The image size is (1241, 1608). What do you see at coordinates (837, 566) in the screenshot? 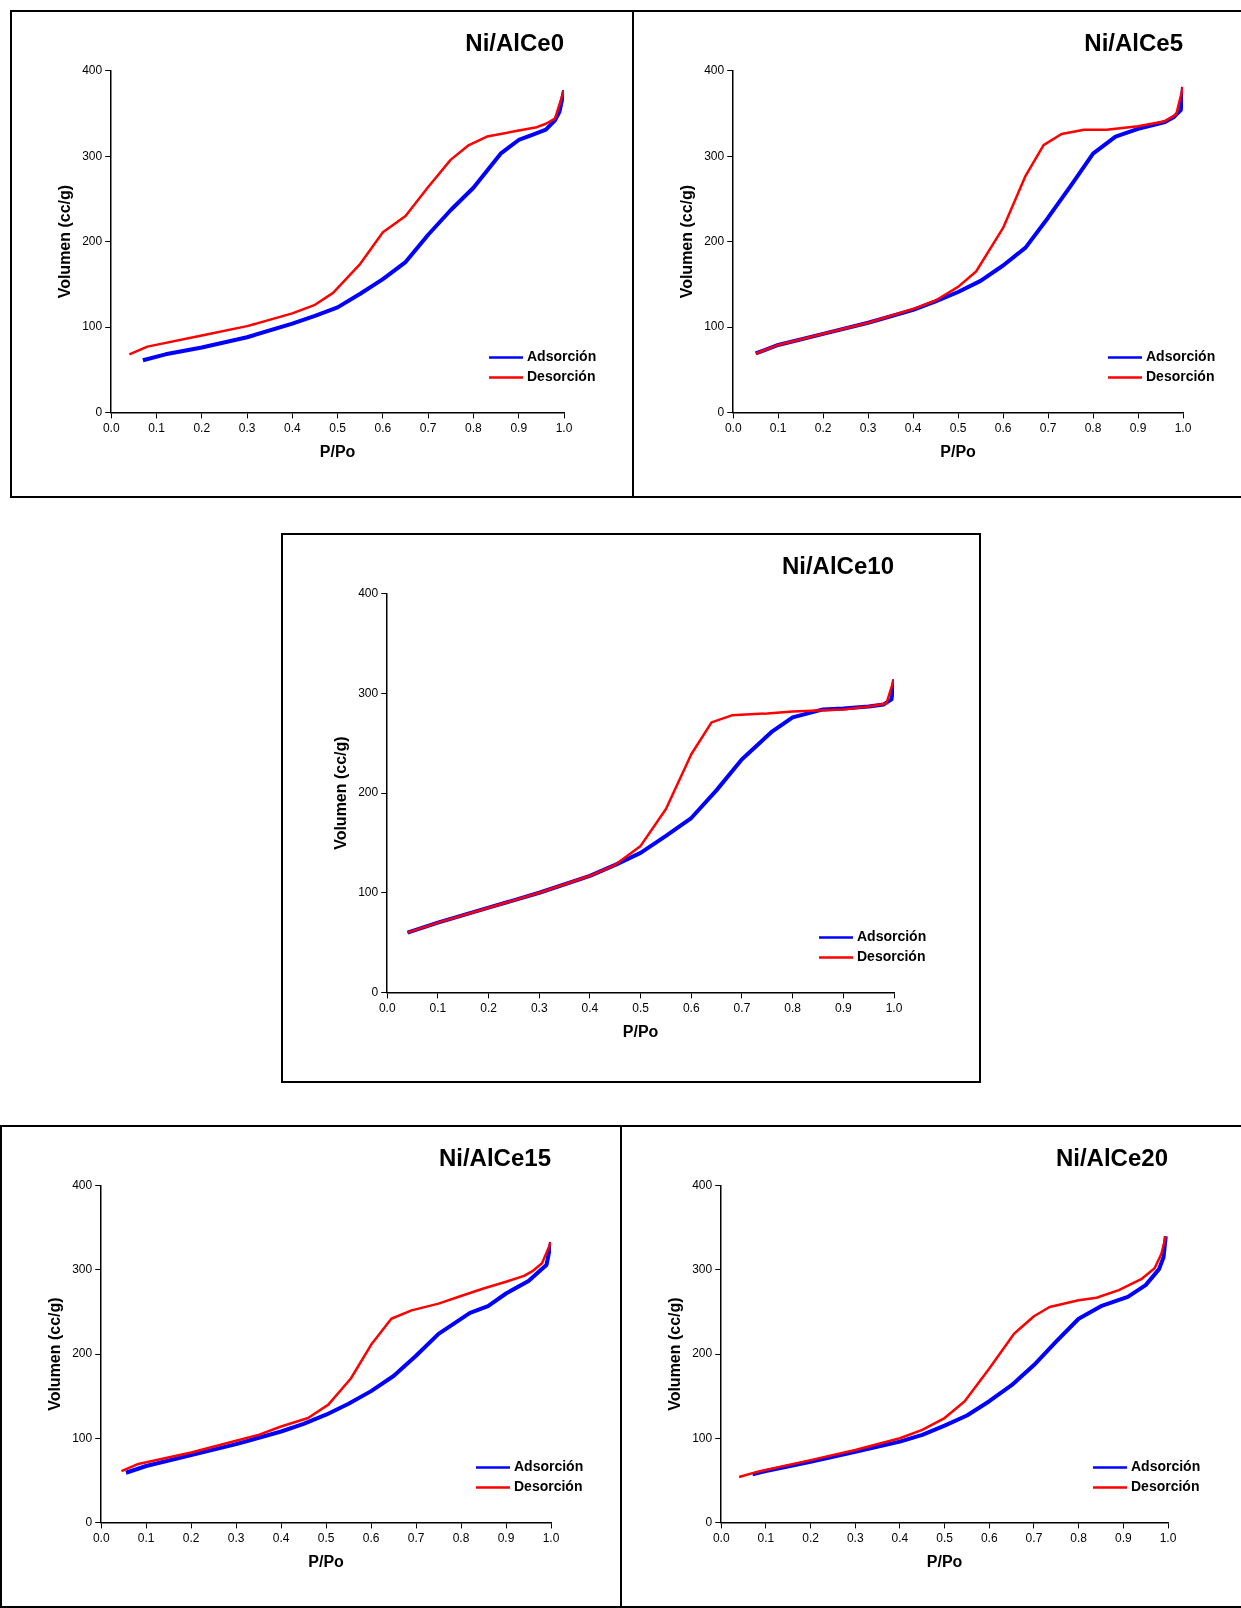
I see `chart-title: Ni/AlCe10` at bounding box center [837, 566].